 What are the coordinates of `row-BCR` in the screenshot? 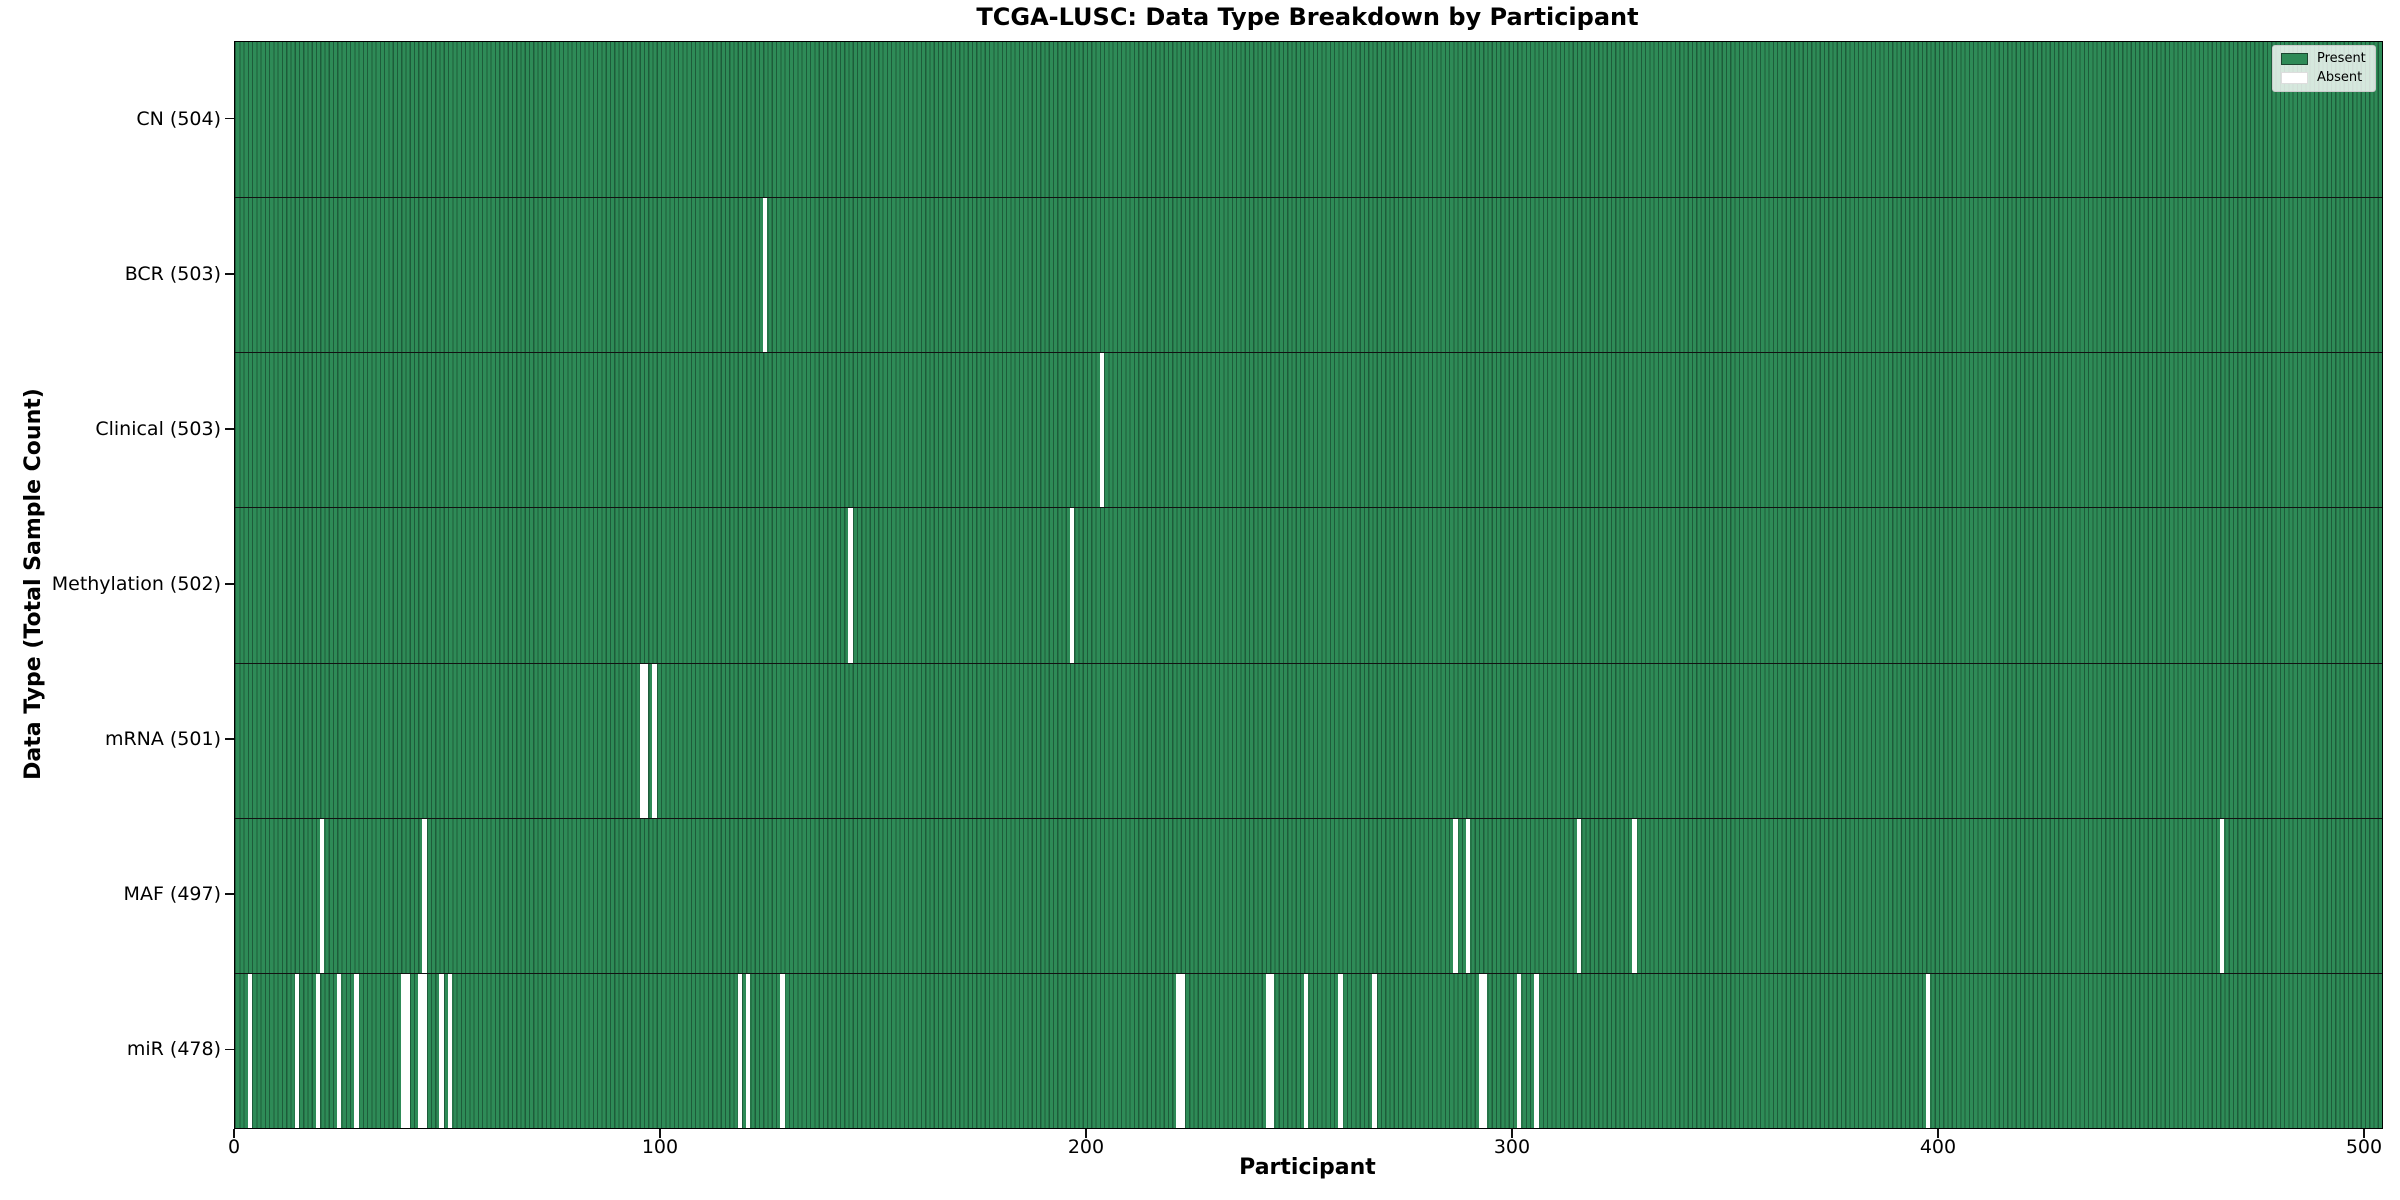 It's located at (1308, 275).